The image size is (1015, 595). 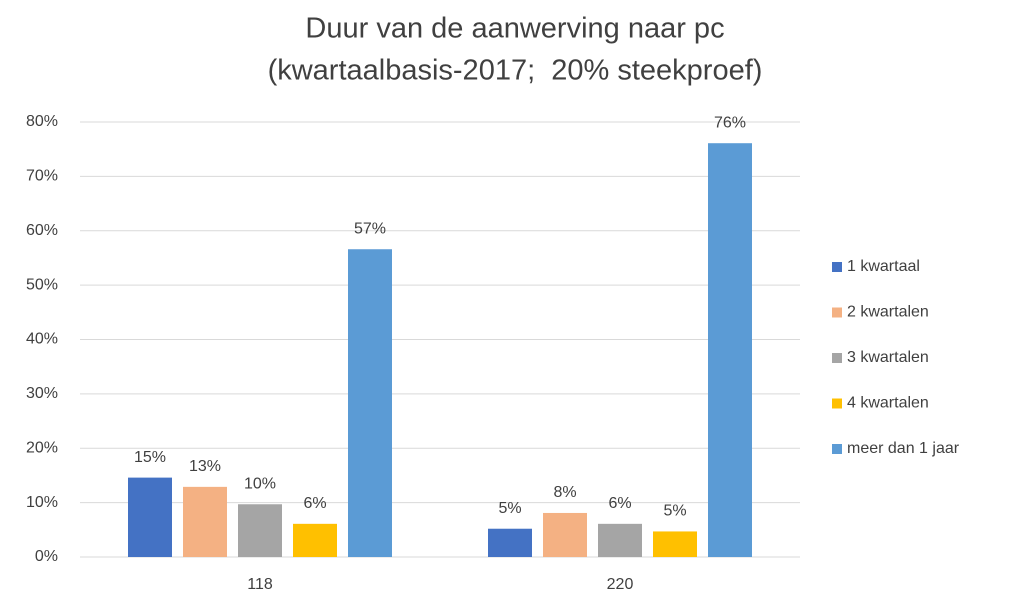 What do you see at coordinates (620, 584) in the screenshot?
I see `x-tick-label: 220` at bounding box center [620, 584].